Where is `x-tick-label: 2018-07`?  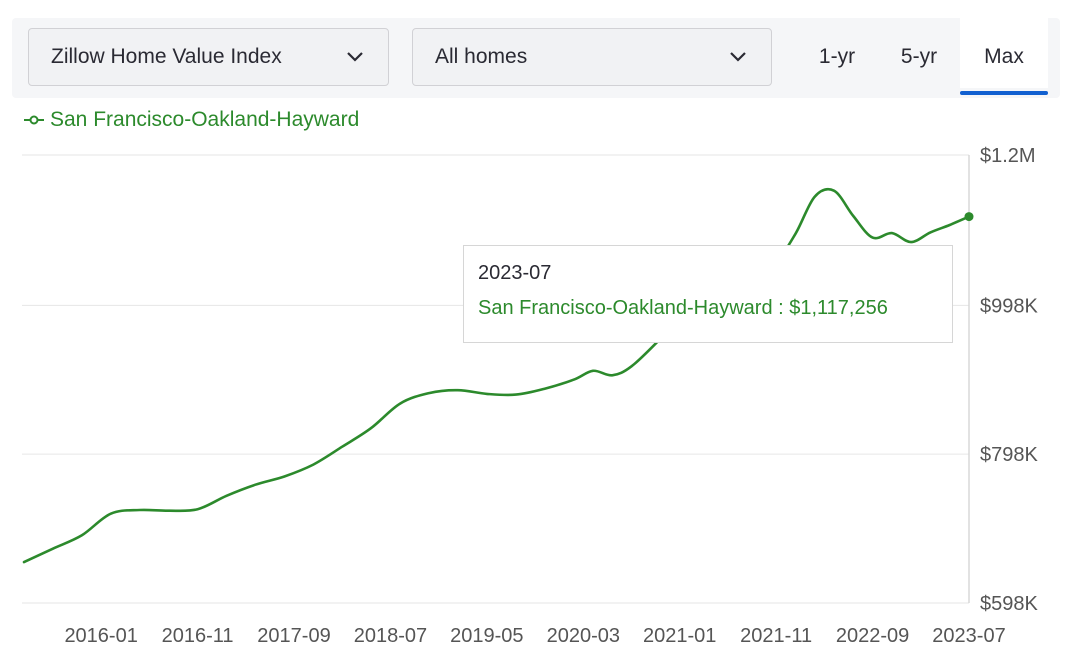
x-tick-label: 2018-07 is located at coordinates (390, 636).